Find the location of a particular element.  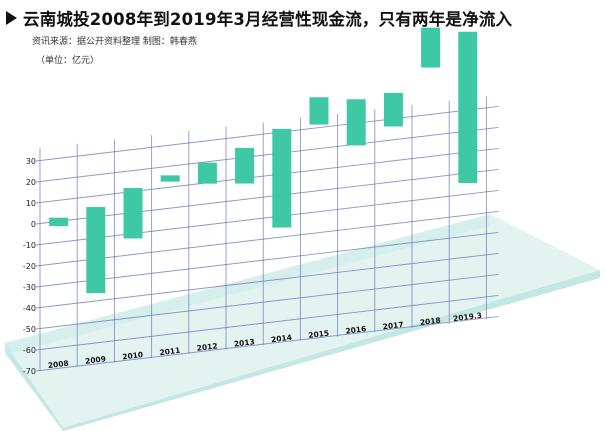

y-tick-label: 30 is located at coordinates (31, 161).